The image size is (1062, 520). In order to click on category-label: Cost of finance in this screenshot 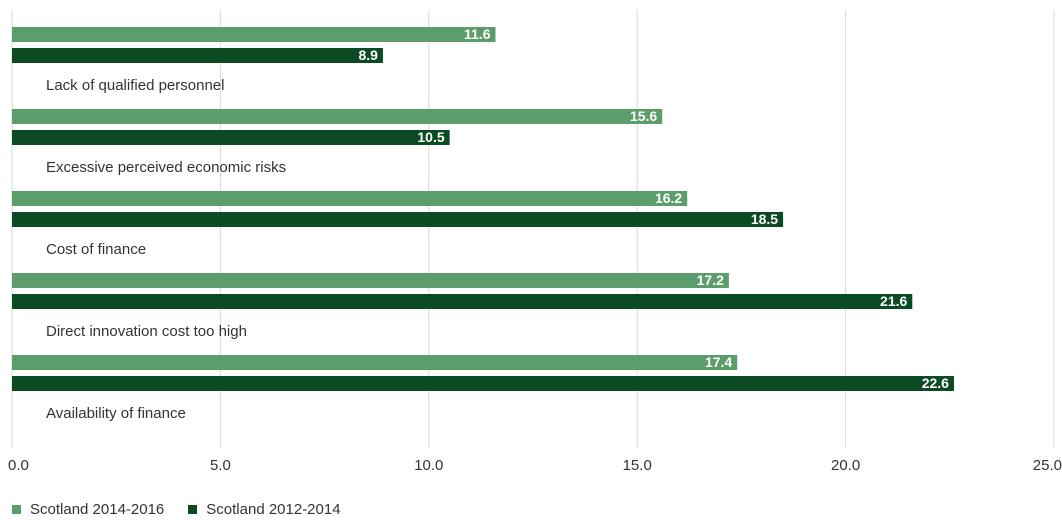, I will do `click(96, 249)`.